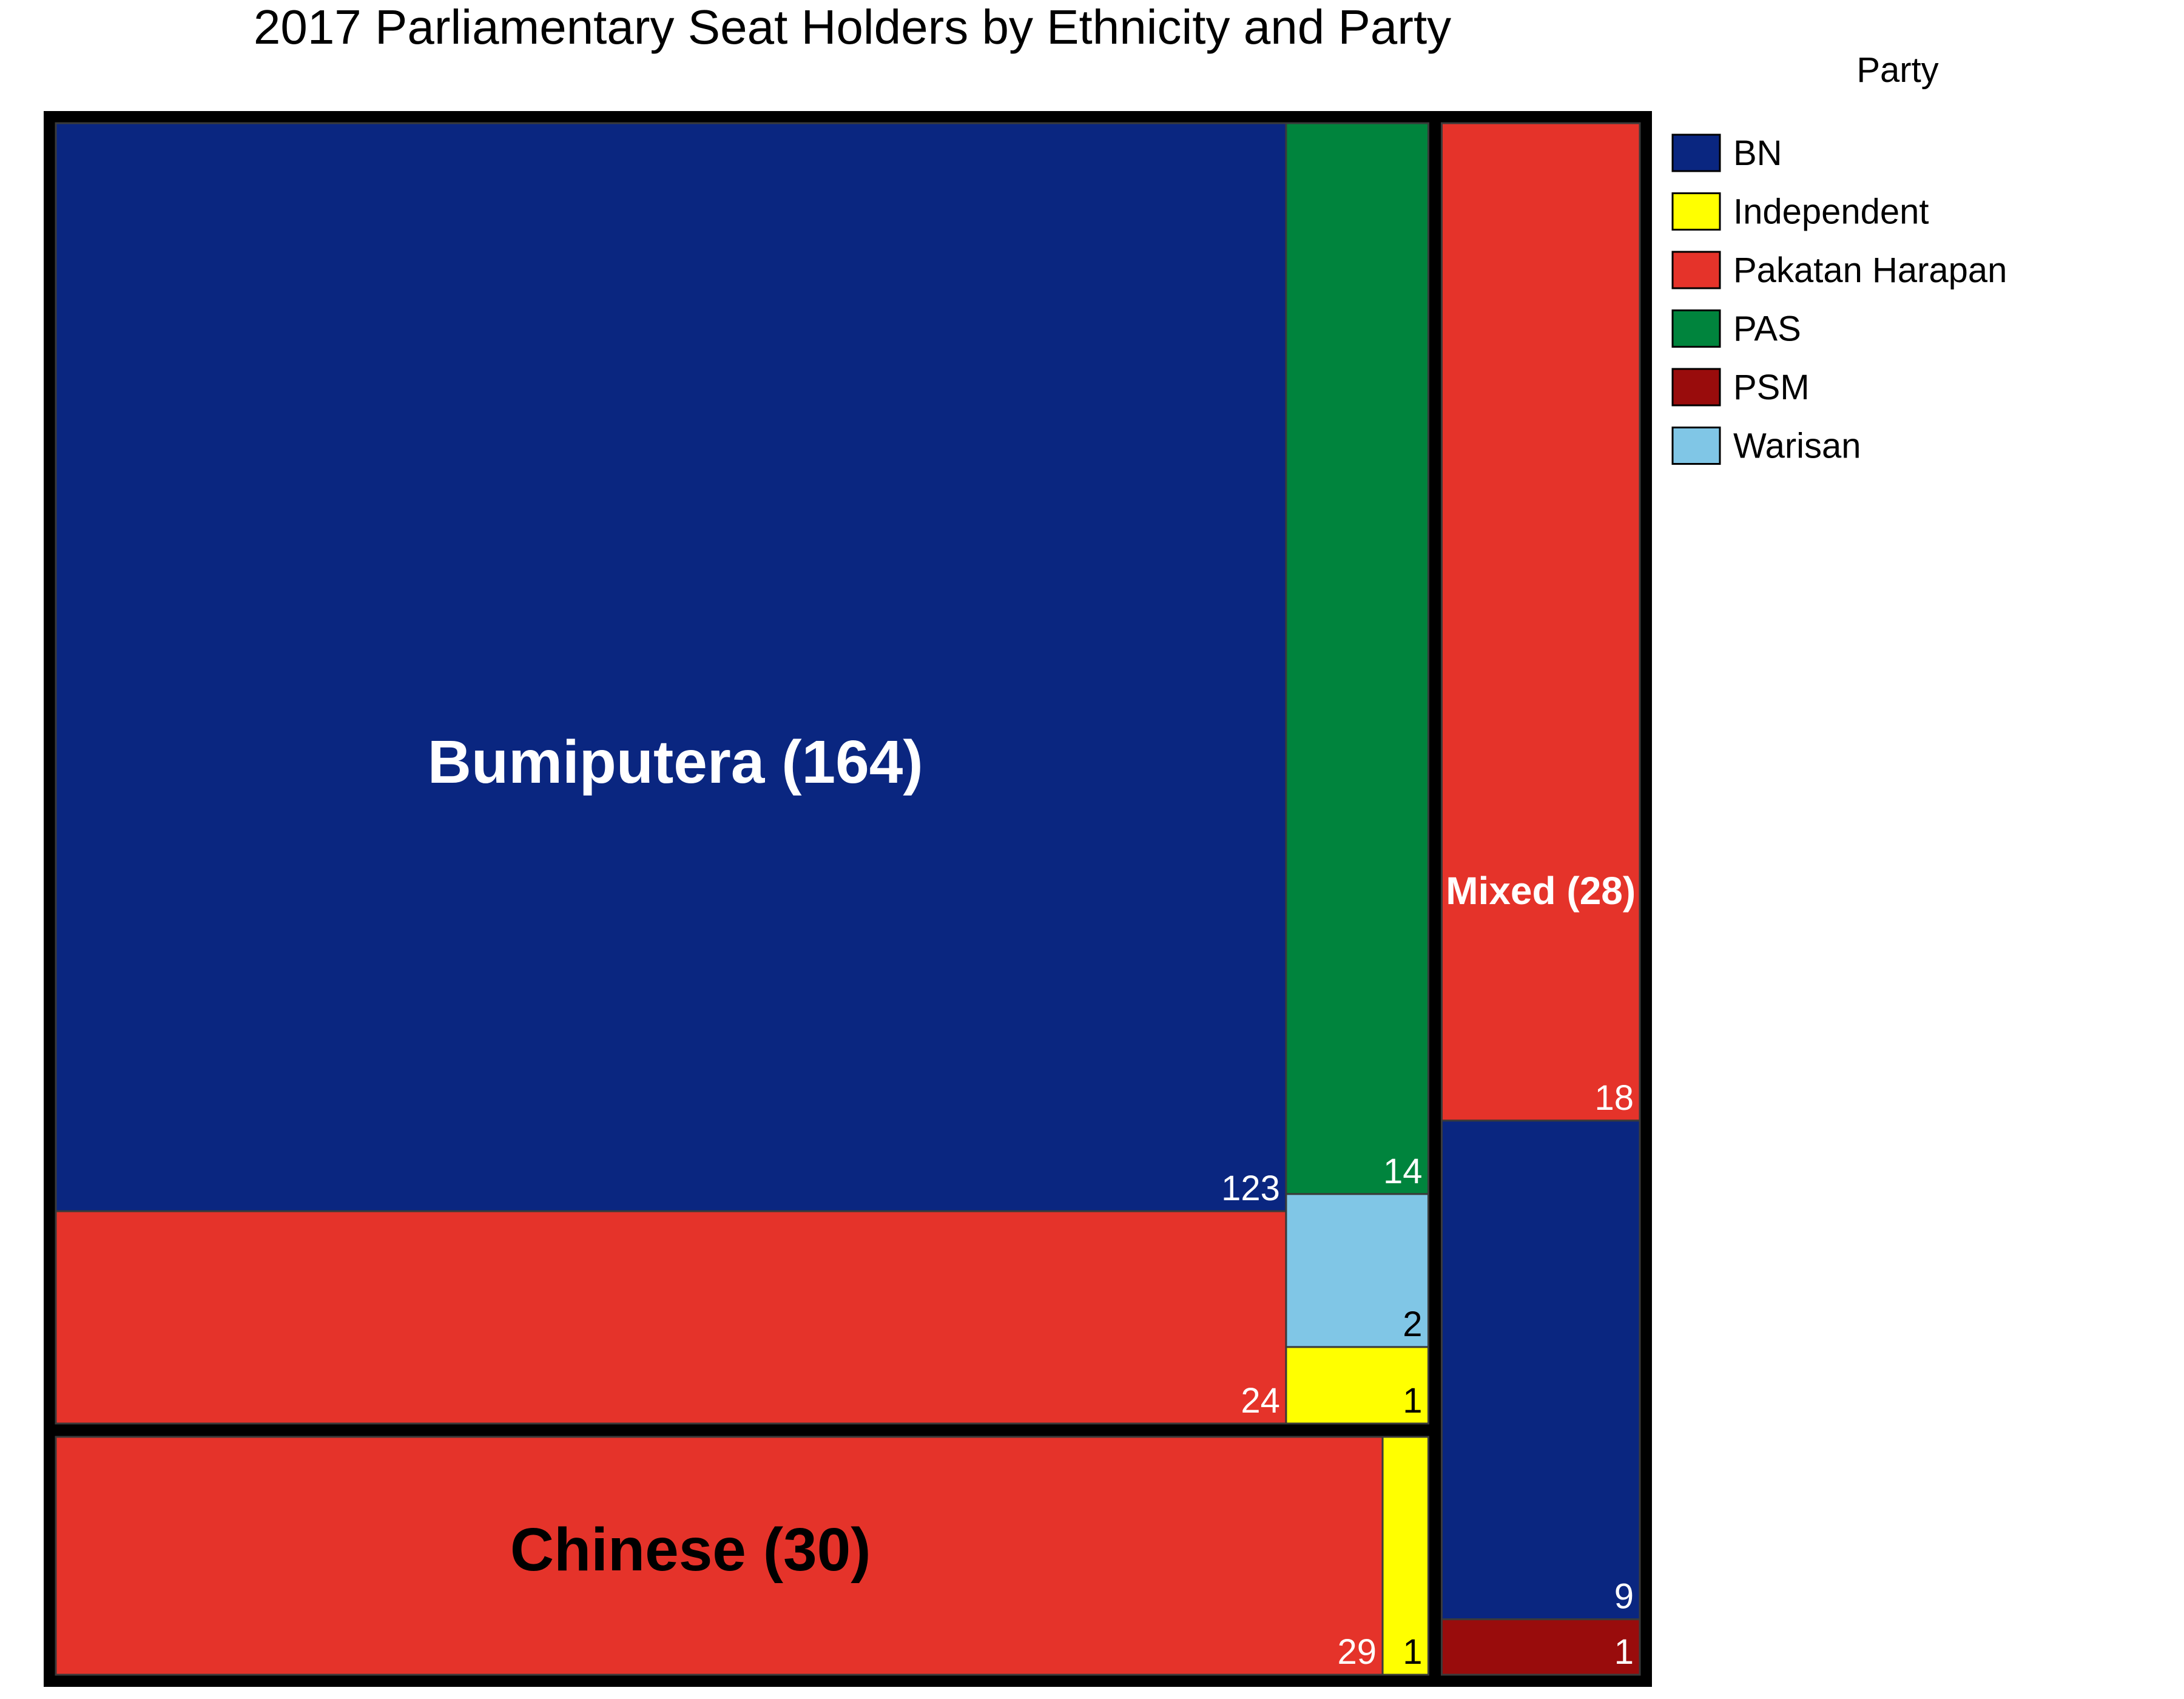 The height and width of the screenshot is (1699, 2184). Describe the element at coordinates (1797, 446) in the screenshot. I see `legend-label-warisan: Warisan` at that location.